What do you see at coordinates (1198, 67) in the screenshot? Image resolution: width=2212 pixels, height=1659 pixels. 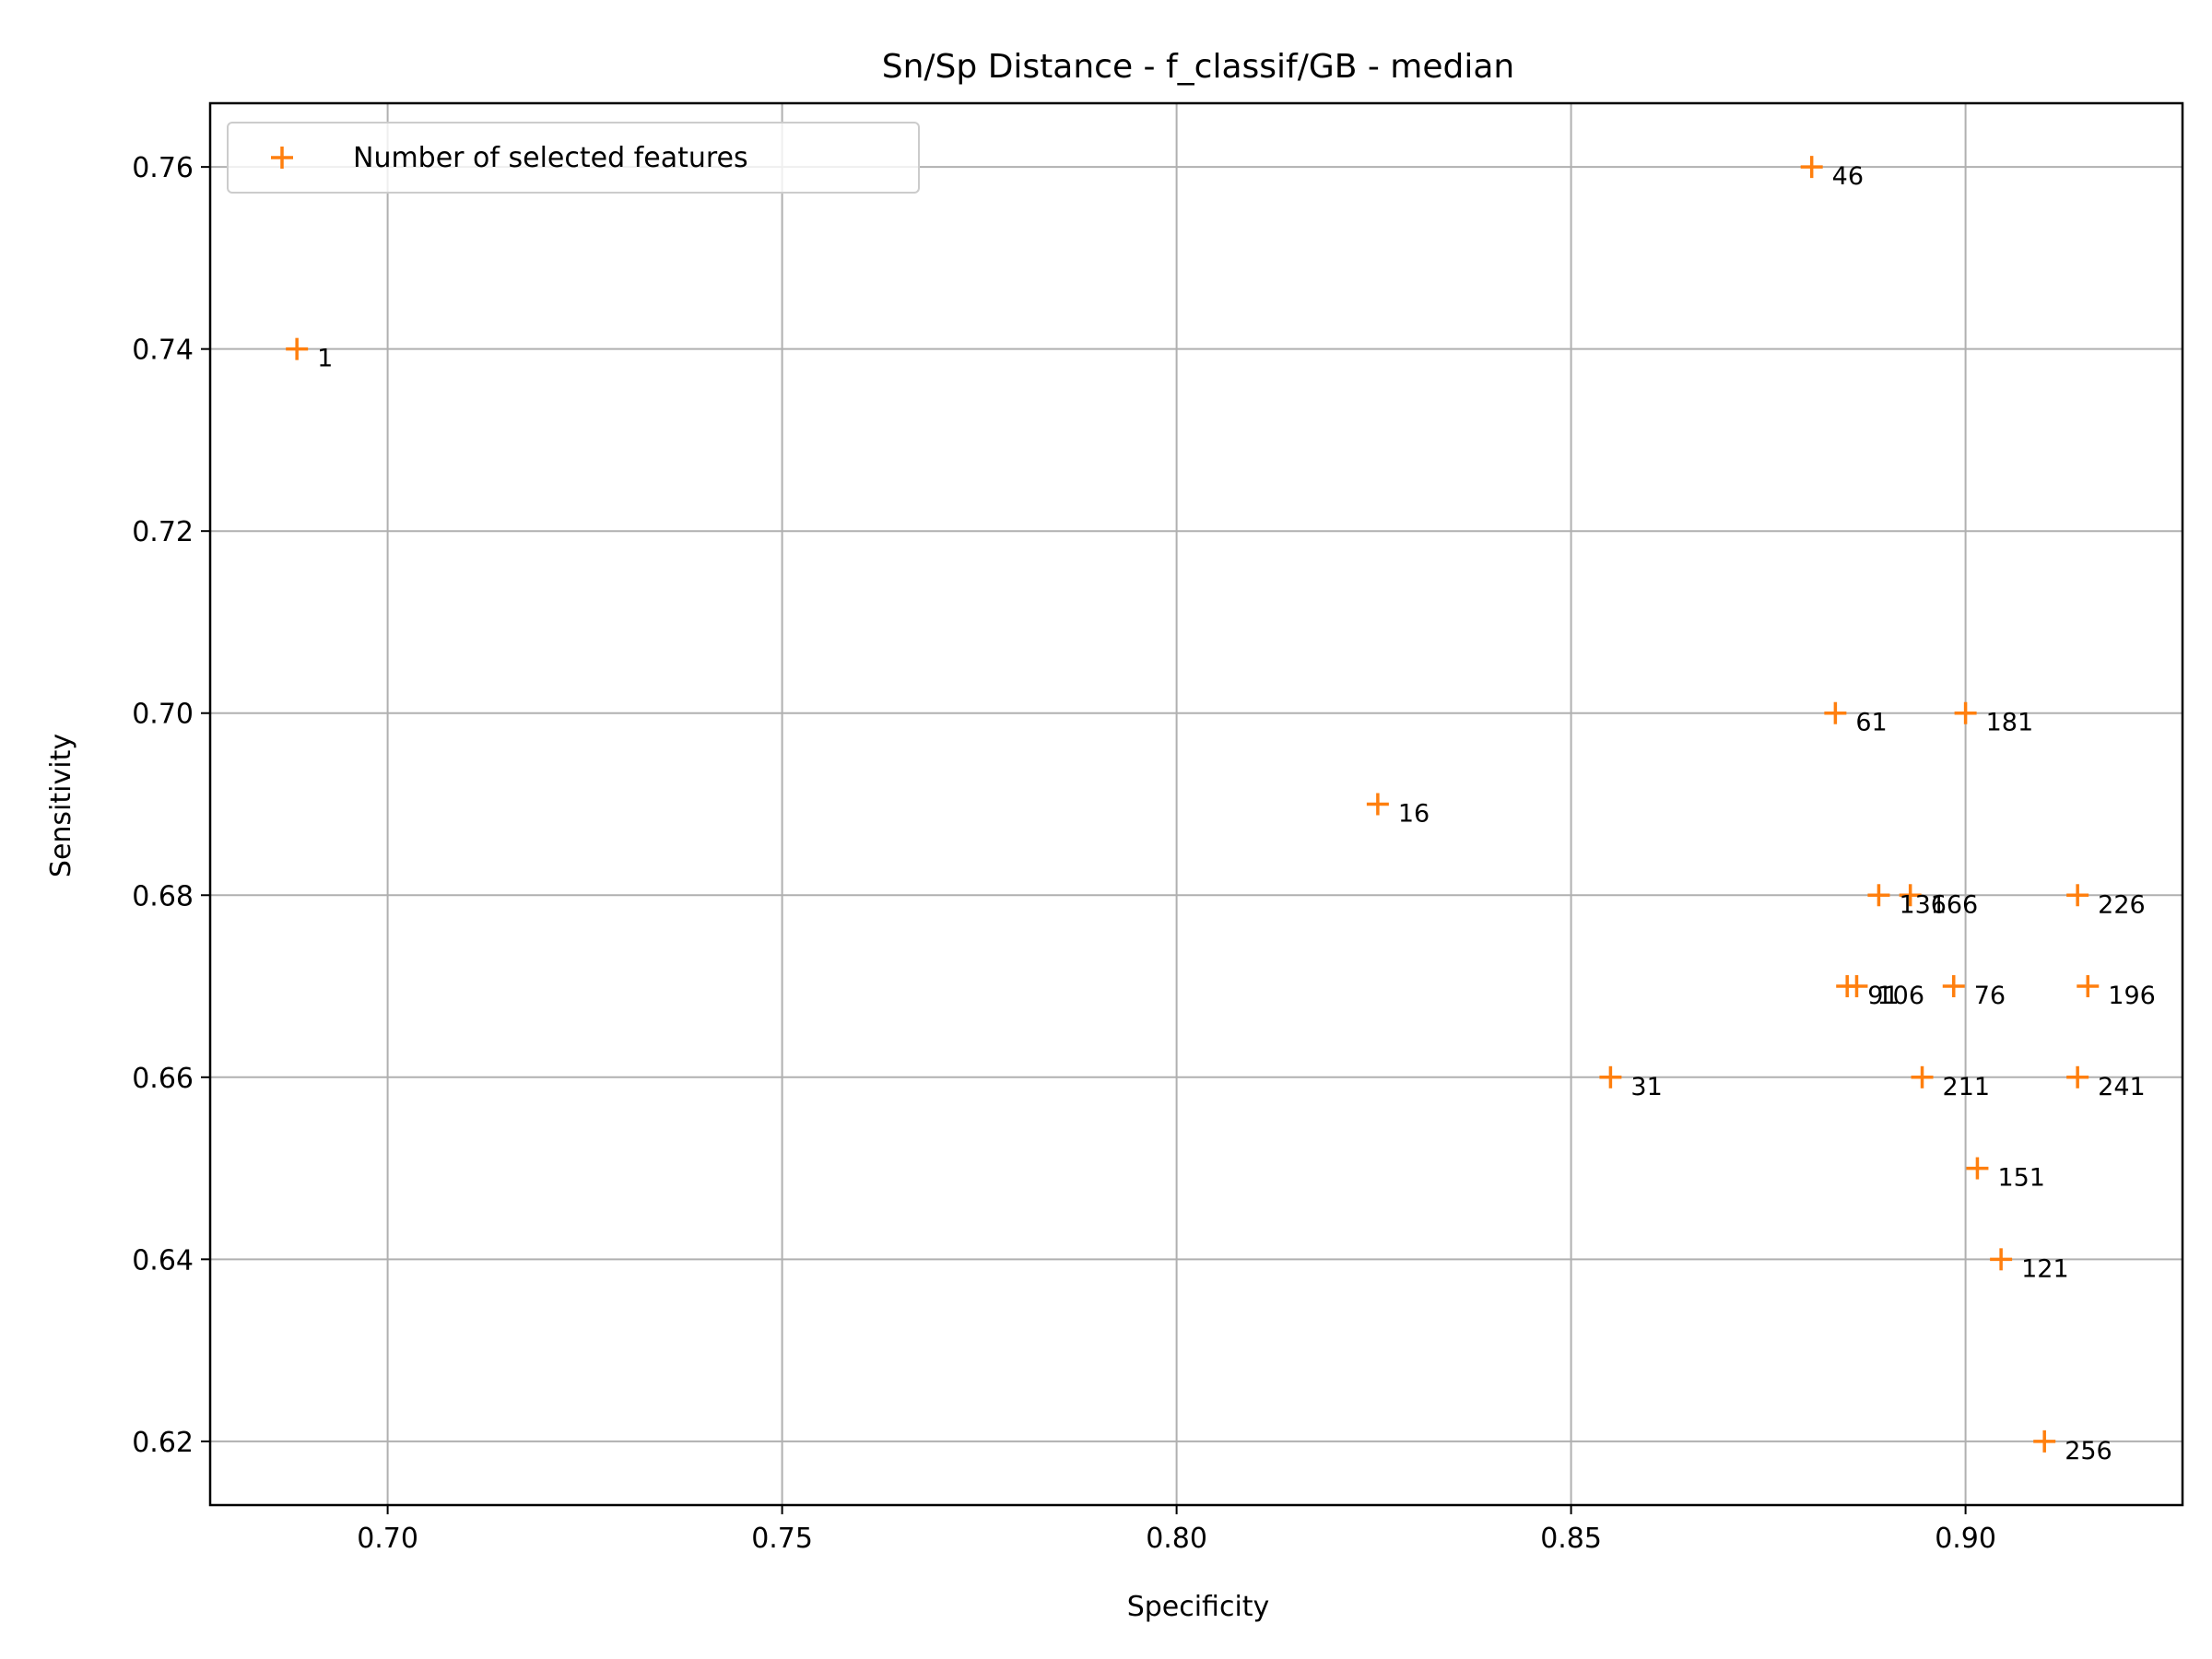 I see `chart-title: Sn/Sp Distance - f_classif/GB - median` at bounding box center [1198, 67].